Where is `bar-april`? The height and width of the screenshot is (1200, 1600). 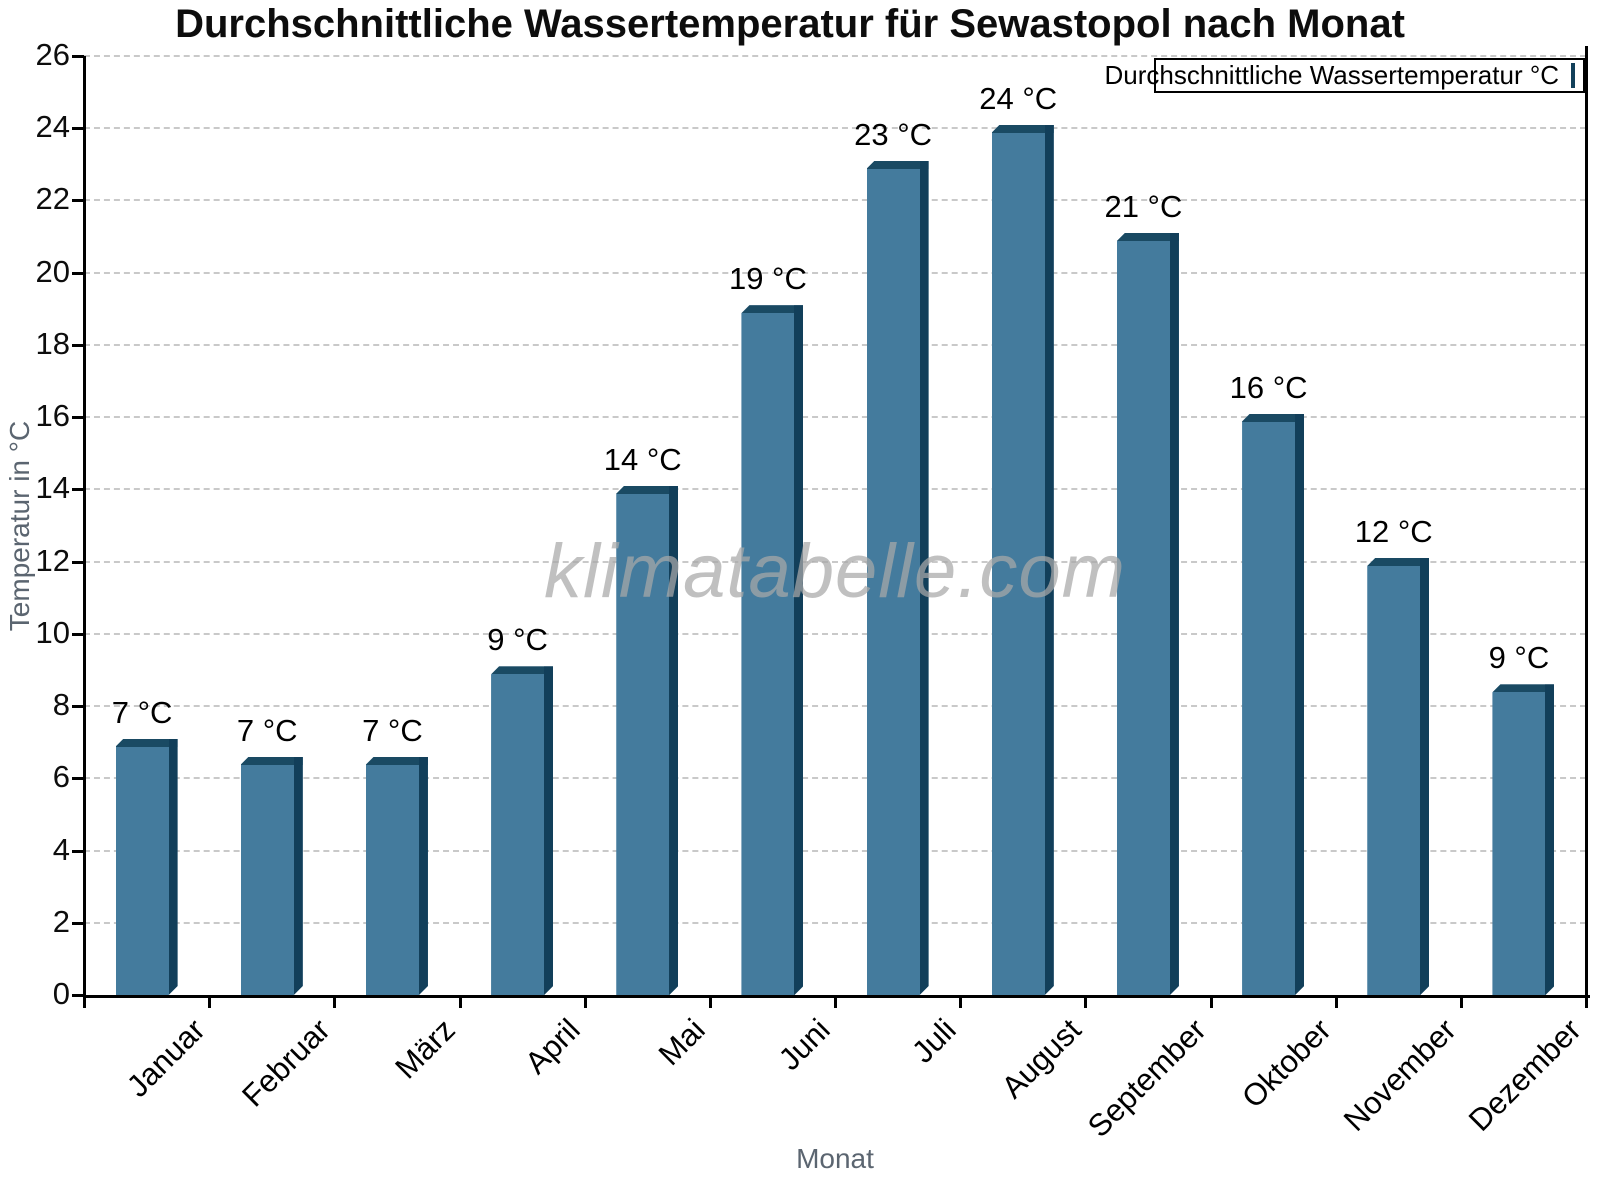 bar-april is located at coordinates (522, 830).